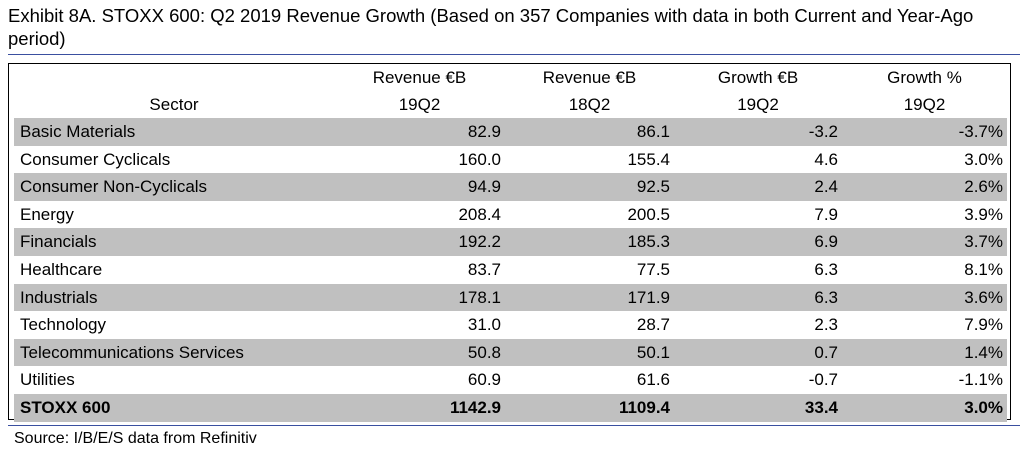  What do you see at coordinates (419, 104) in the screenshot?
I see `header-revenue-19q2-period: 19Q2` at bounding box center [419, 104].